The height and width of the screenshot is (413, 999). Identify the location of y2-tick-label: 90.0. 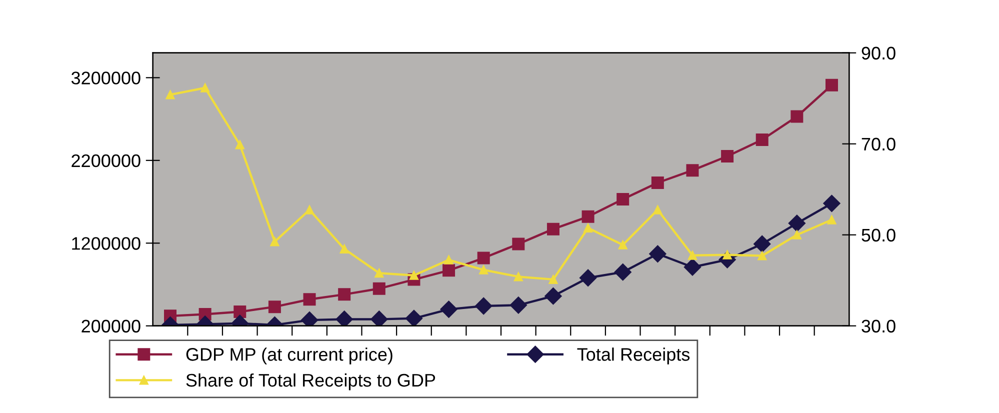
(879, 53).